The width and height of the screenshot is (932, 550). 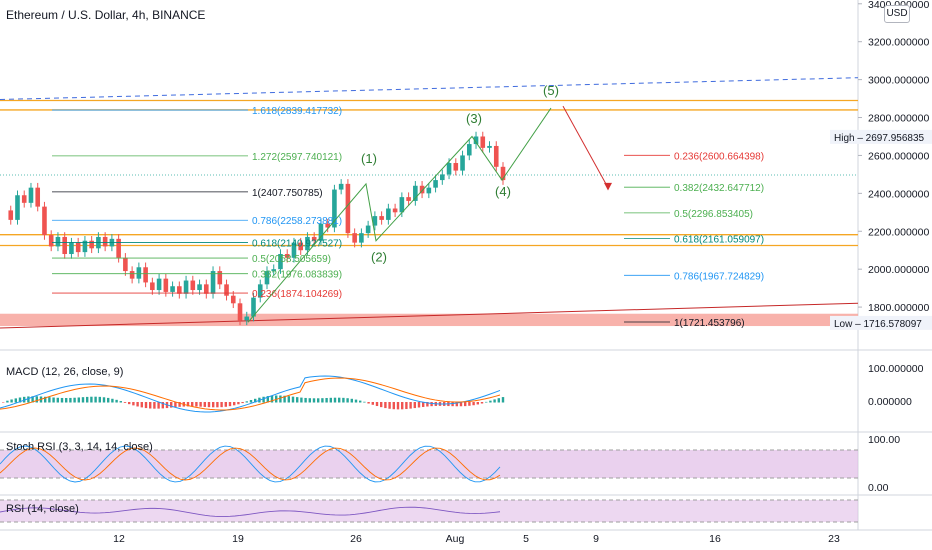 I want to click on wave-label: (1), so click(x=369, y=158).